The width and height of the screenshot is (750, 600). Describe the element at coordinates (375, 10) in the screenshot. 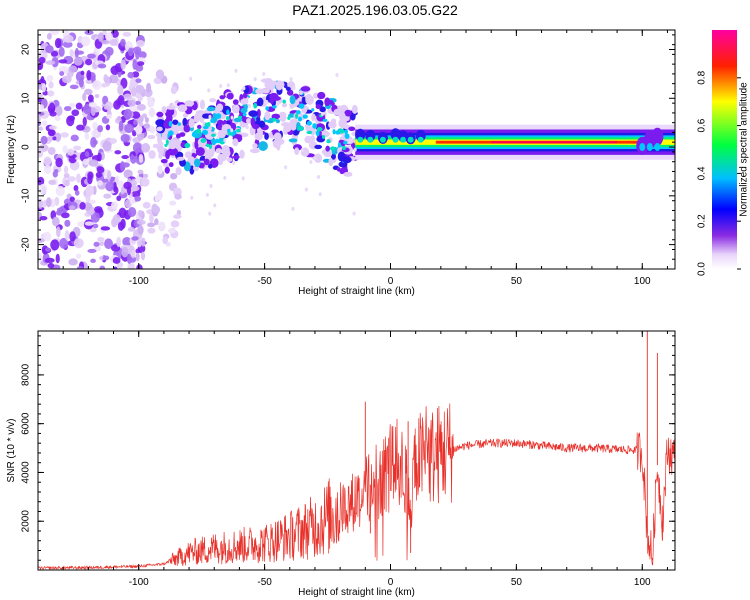

I see `chart-title: PAZ1.2025.196.03.05.G22` at that location.